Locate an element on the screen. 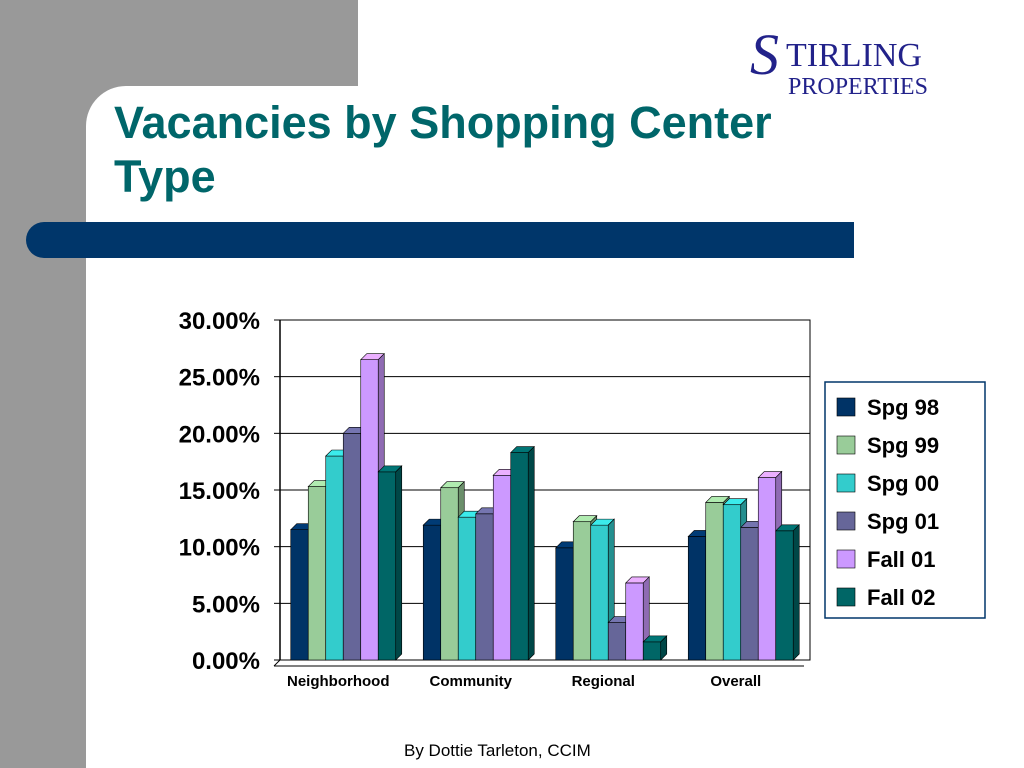 This screenshot has width=1024, height=768. legend-box is located at coordinates (905, 500).